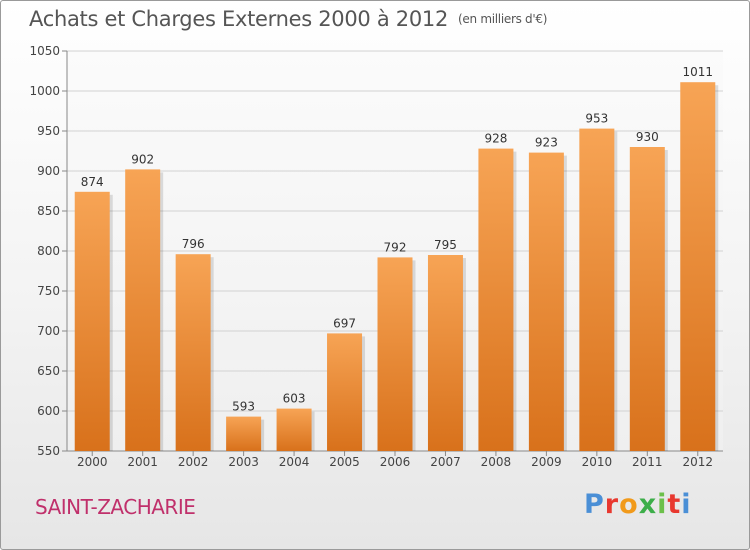  Describe the element at coordinates (638, 504) in the screenshot. I see `proxiti-logo: Proxiti` at that location.